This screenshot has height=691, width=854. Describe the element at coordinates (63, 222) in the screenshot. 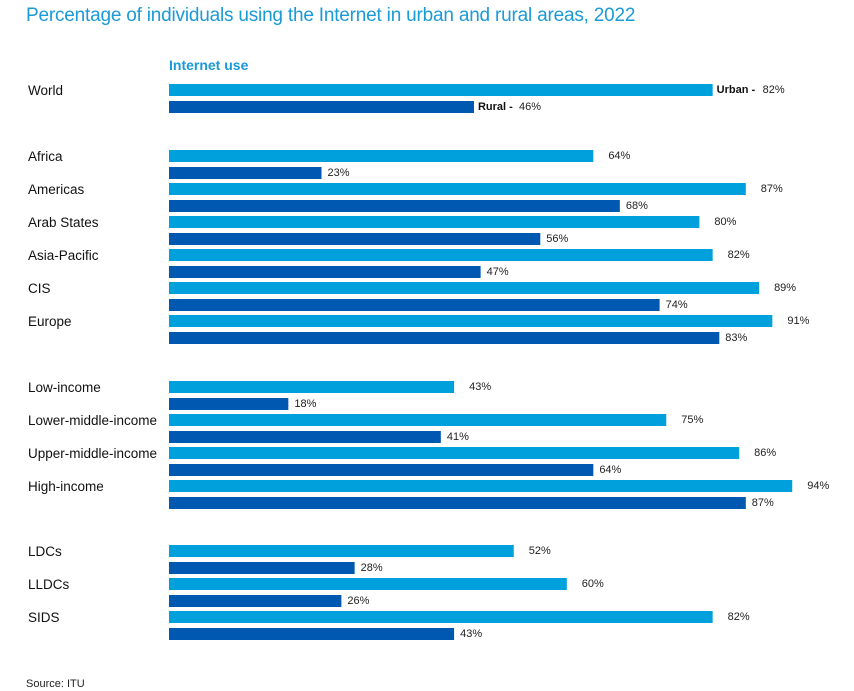

I see `category-label-arab-states: Arab States` at that location.